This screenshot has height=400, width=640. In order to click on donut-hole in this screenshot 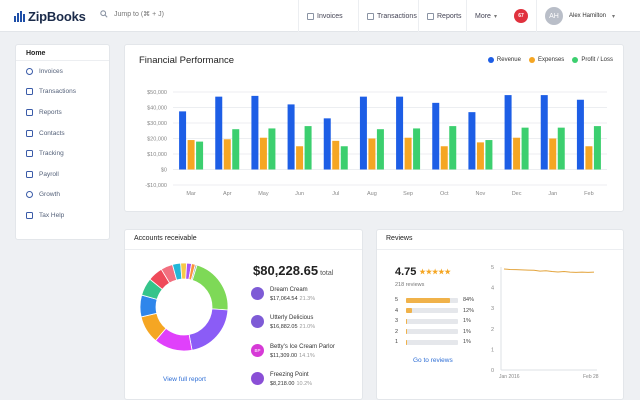, I will do `click(184, 307)`.